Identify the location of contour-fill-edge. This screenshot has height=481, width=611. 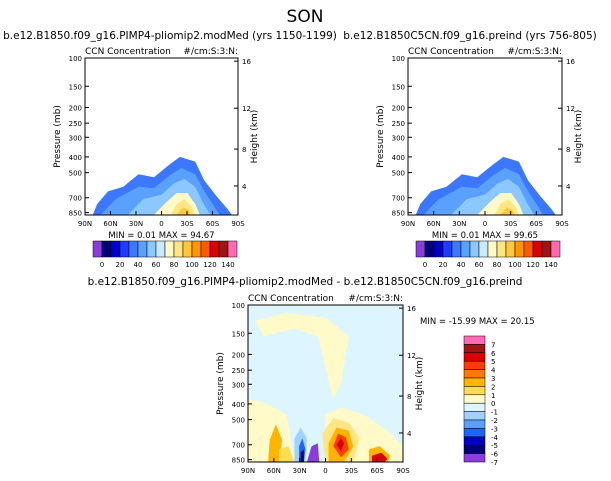
(559, 200).